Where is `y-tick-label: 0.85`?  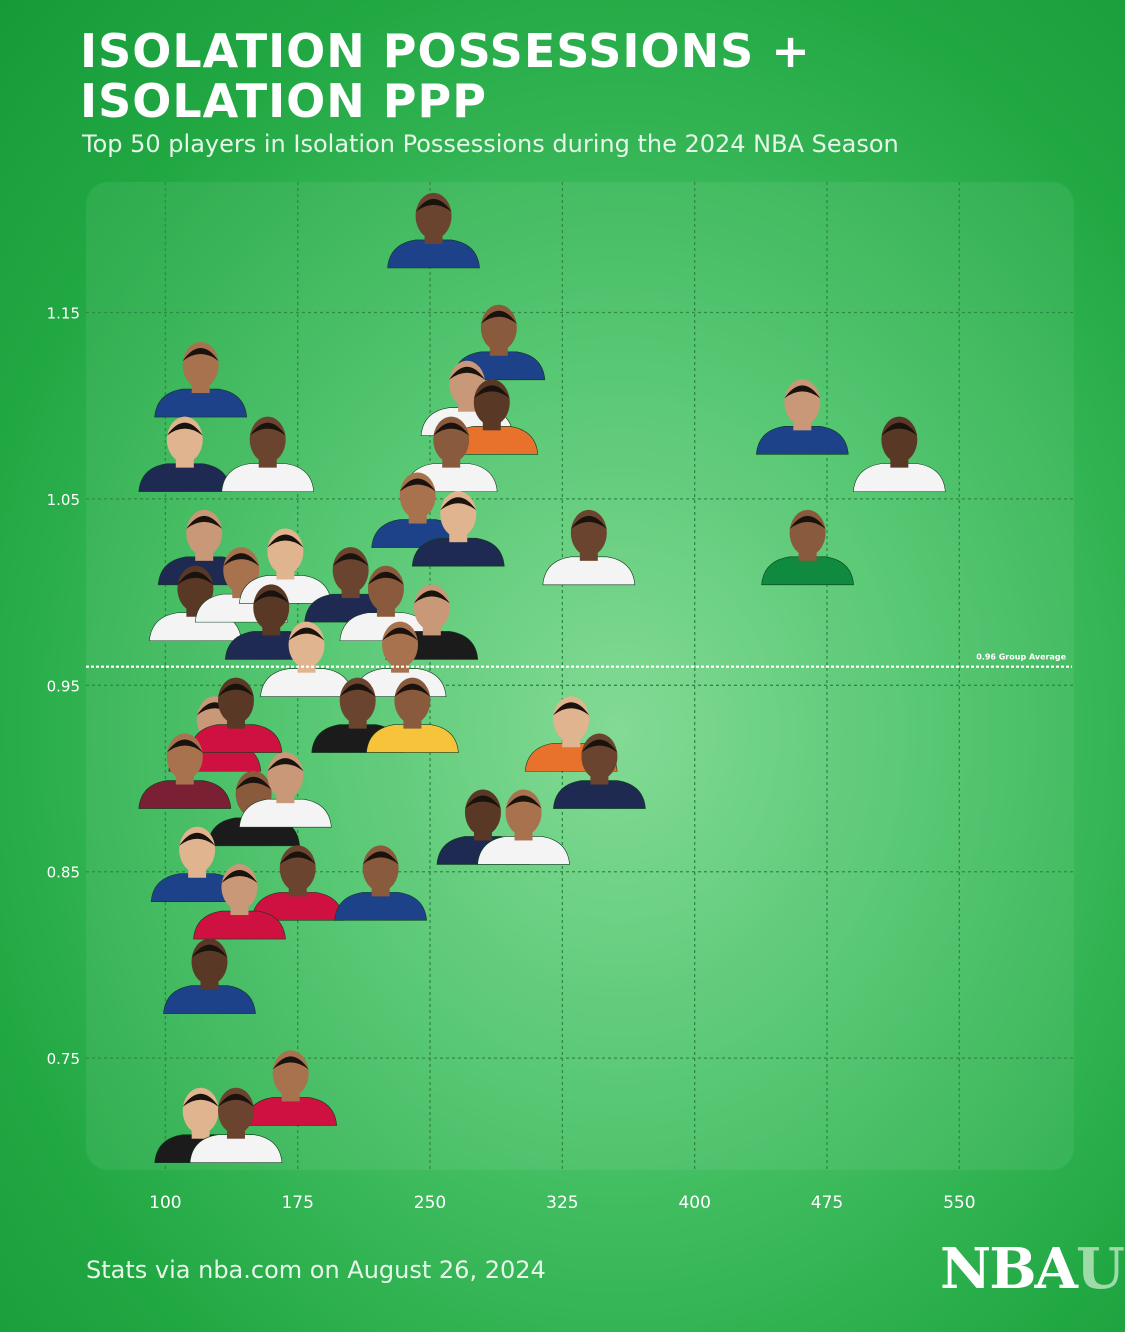 y-tick-label: 0.85 is located at coordinates (63, 873).